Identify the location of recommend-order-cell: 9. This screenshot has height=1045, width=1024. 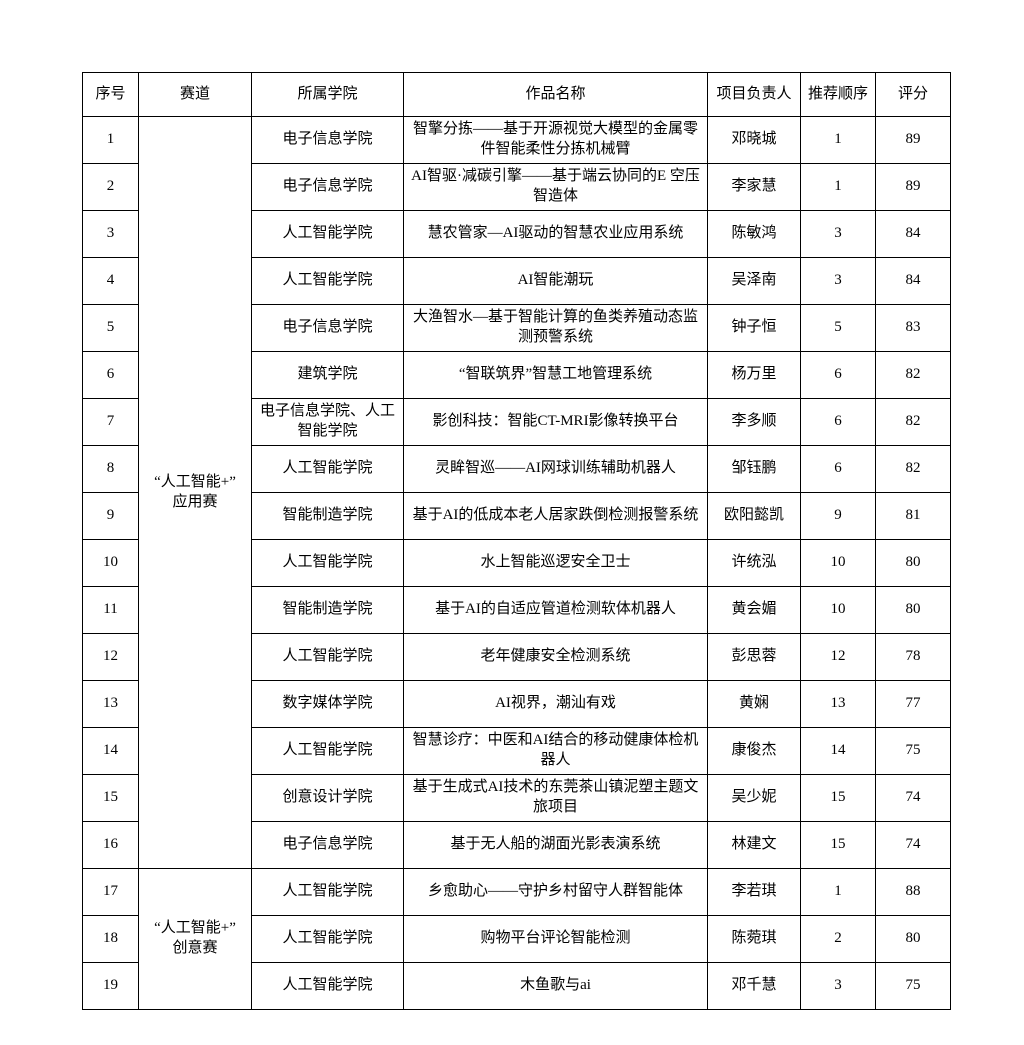
(838, 516).